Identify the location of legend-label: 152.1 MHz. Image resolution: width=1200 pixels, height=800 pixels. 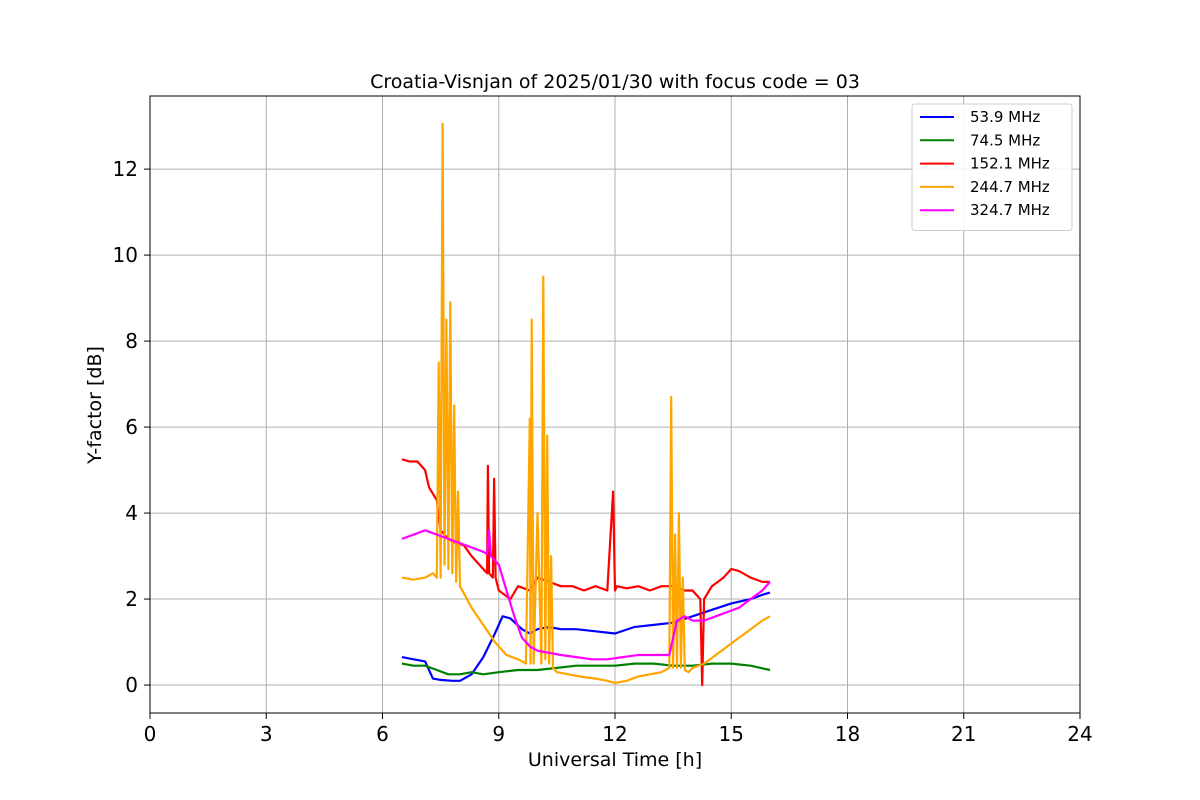
(1010, 164).